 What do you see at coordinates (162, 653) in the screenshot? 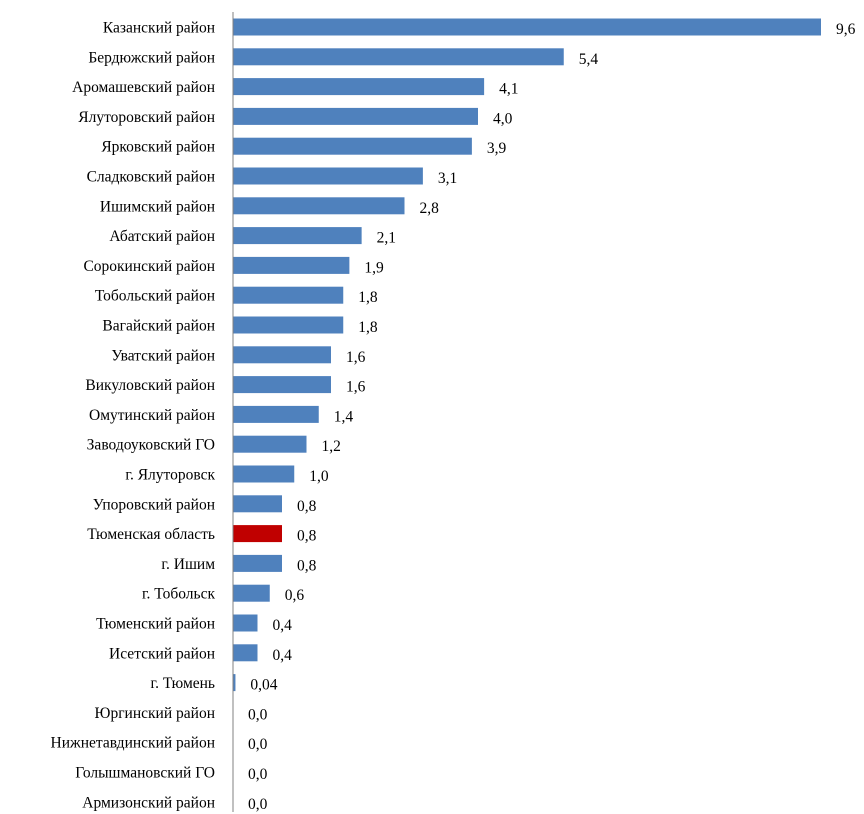
I see `category-label: Исетский район` at bounding box center [162, 653].